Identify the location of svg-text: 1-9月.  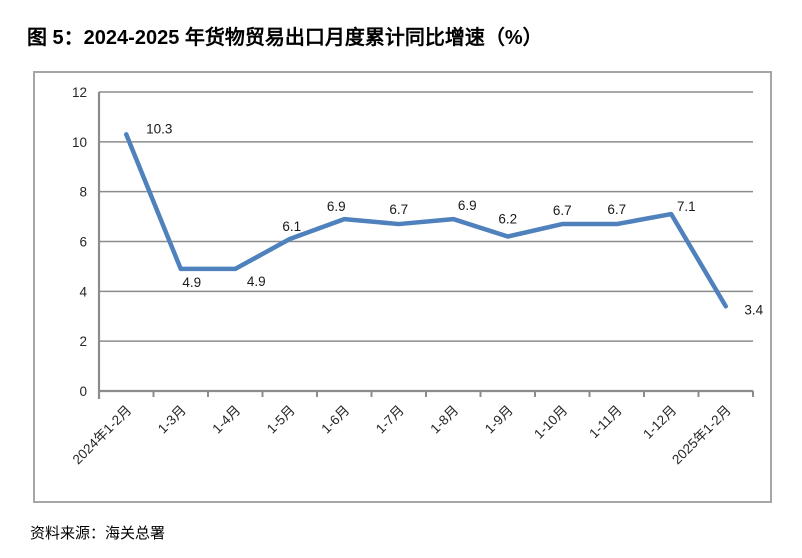
(499, 420).